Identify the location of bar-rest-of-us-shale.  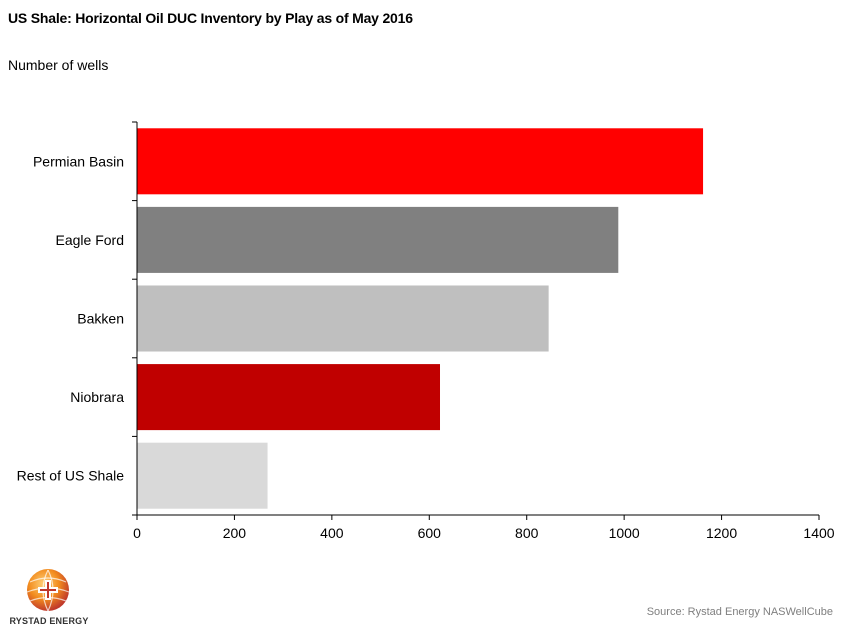
(202, 475).